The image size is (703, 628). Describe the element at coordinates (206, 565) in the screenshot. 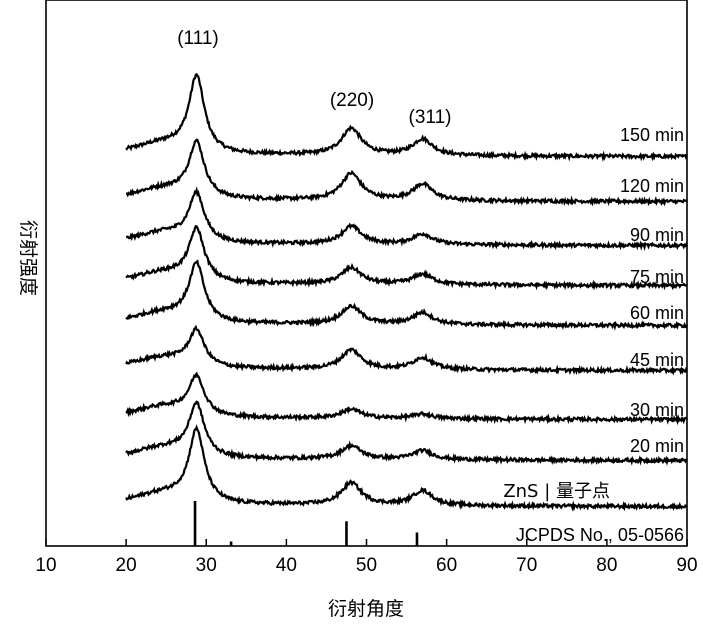

I see `x-tick-label-30: 30` at that location.